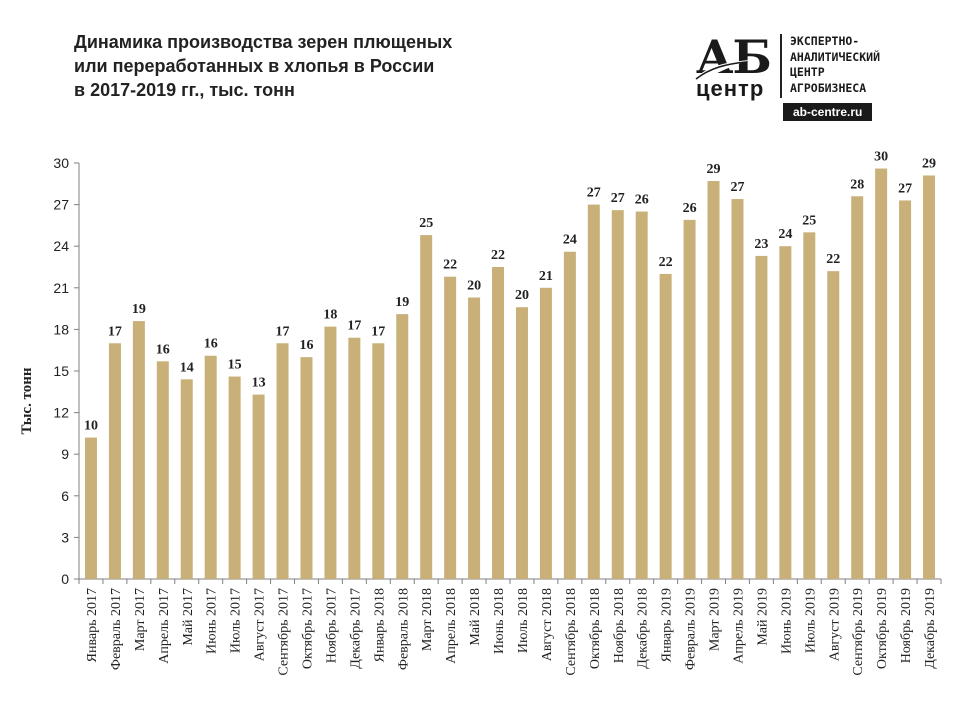  What do you see at coordinates (882, 628) in the screenshot?
I see `category-label: Октябрь 2019` at bounding box center [882, 628].